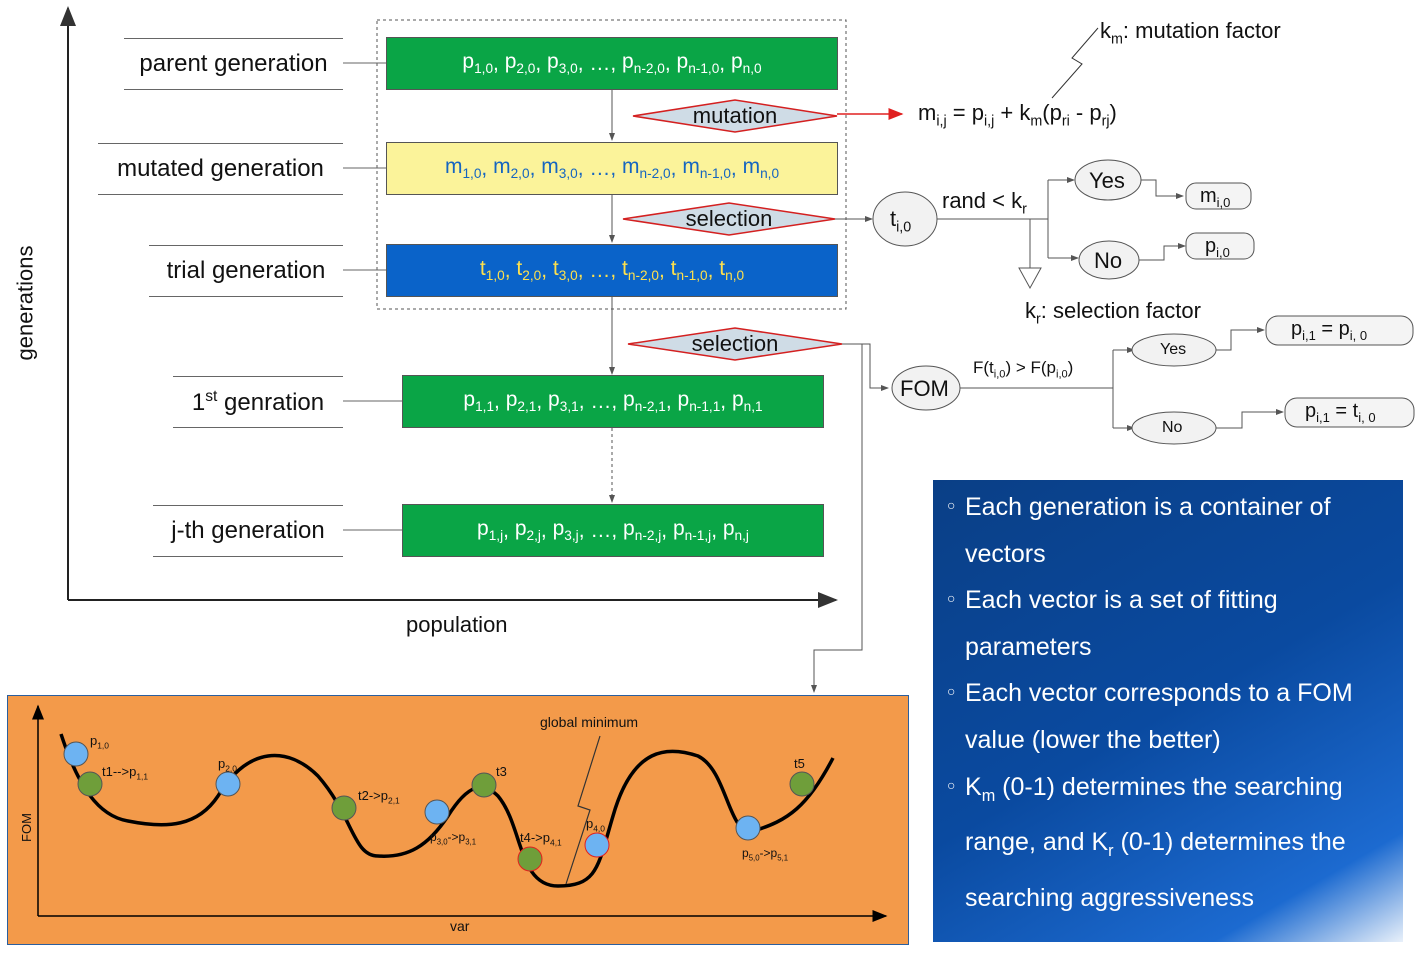 Image resolution: width=1418 pixels, height=954 pixels. Describe the element at coordinates (125, 773) in the screenshot. I see `point-label-t1: t1-->p1,1` at that location.